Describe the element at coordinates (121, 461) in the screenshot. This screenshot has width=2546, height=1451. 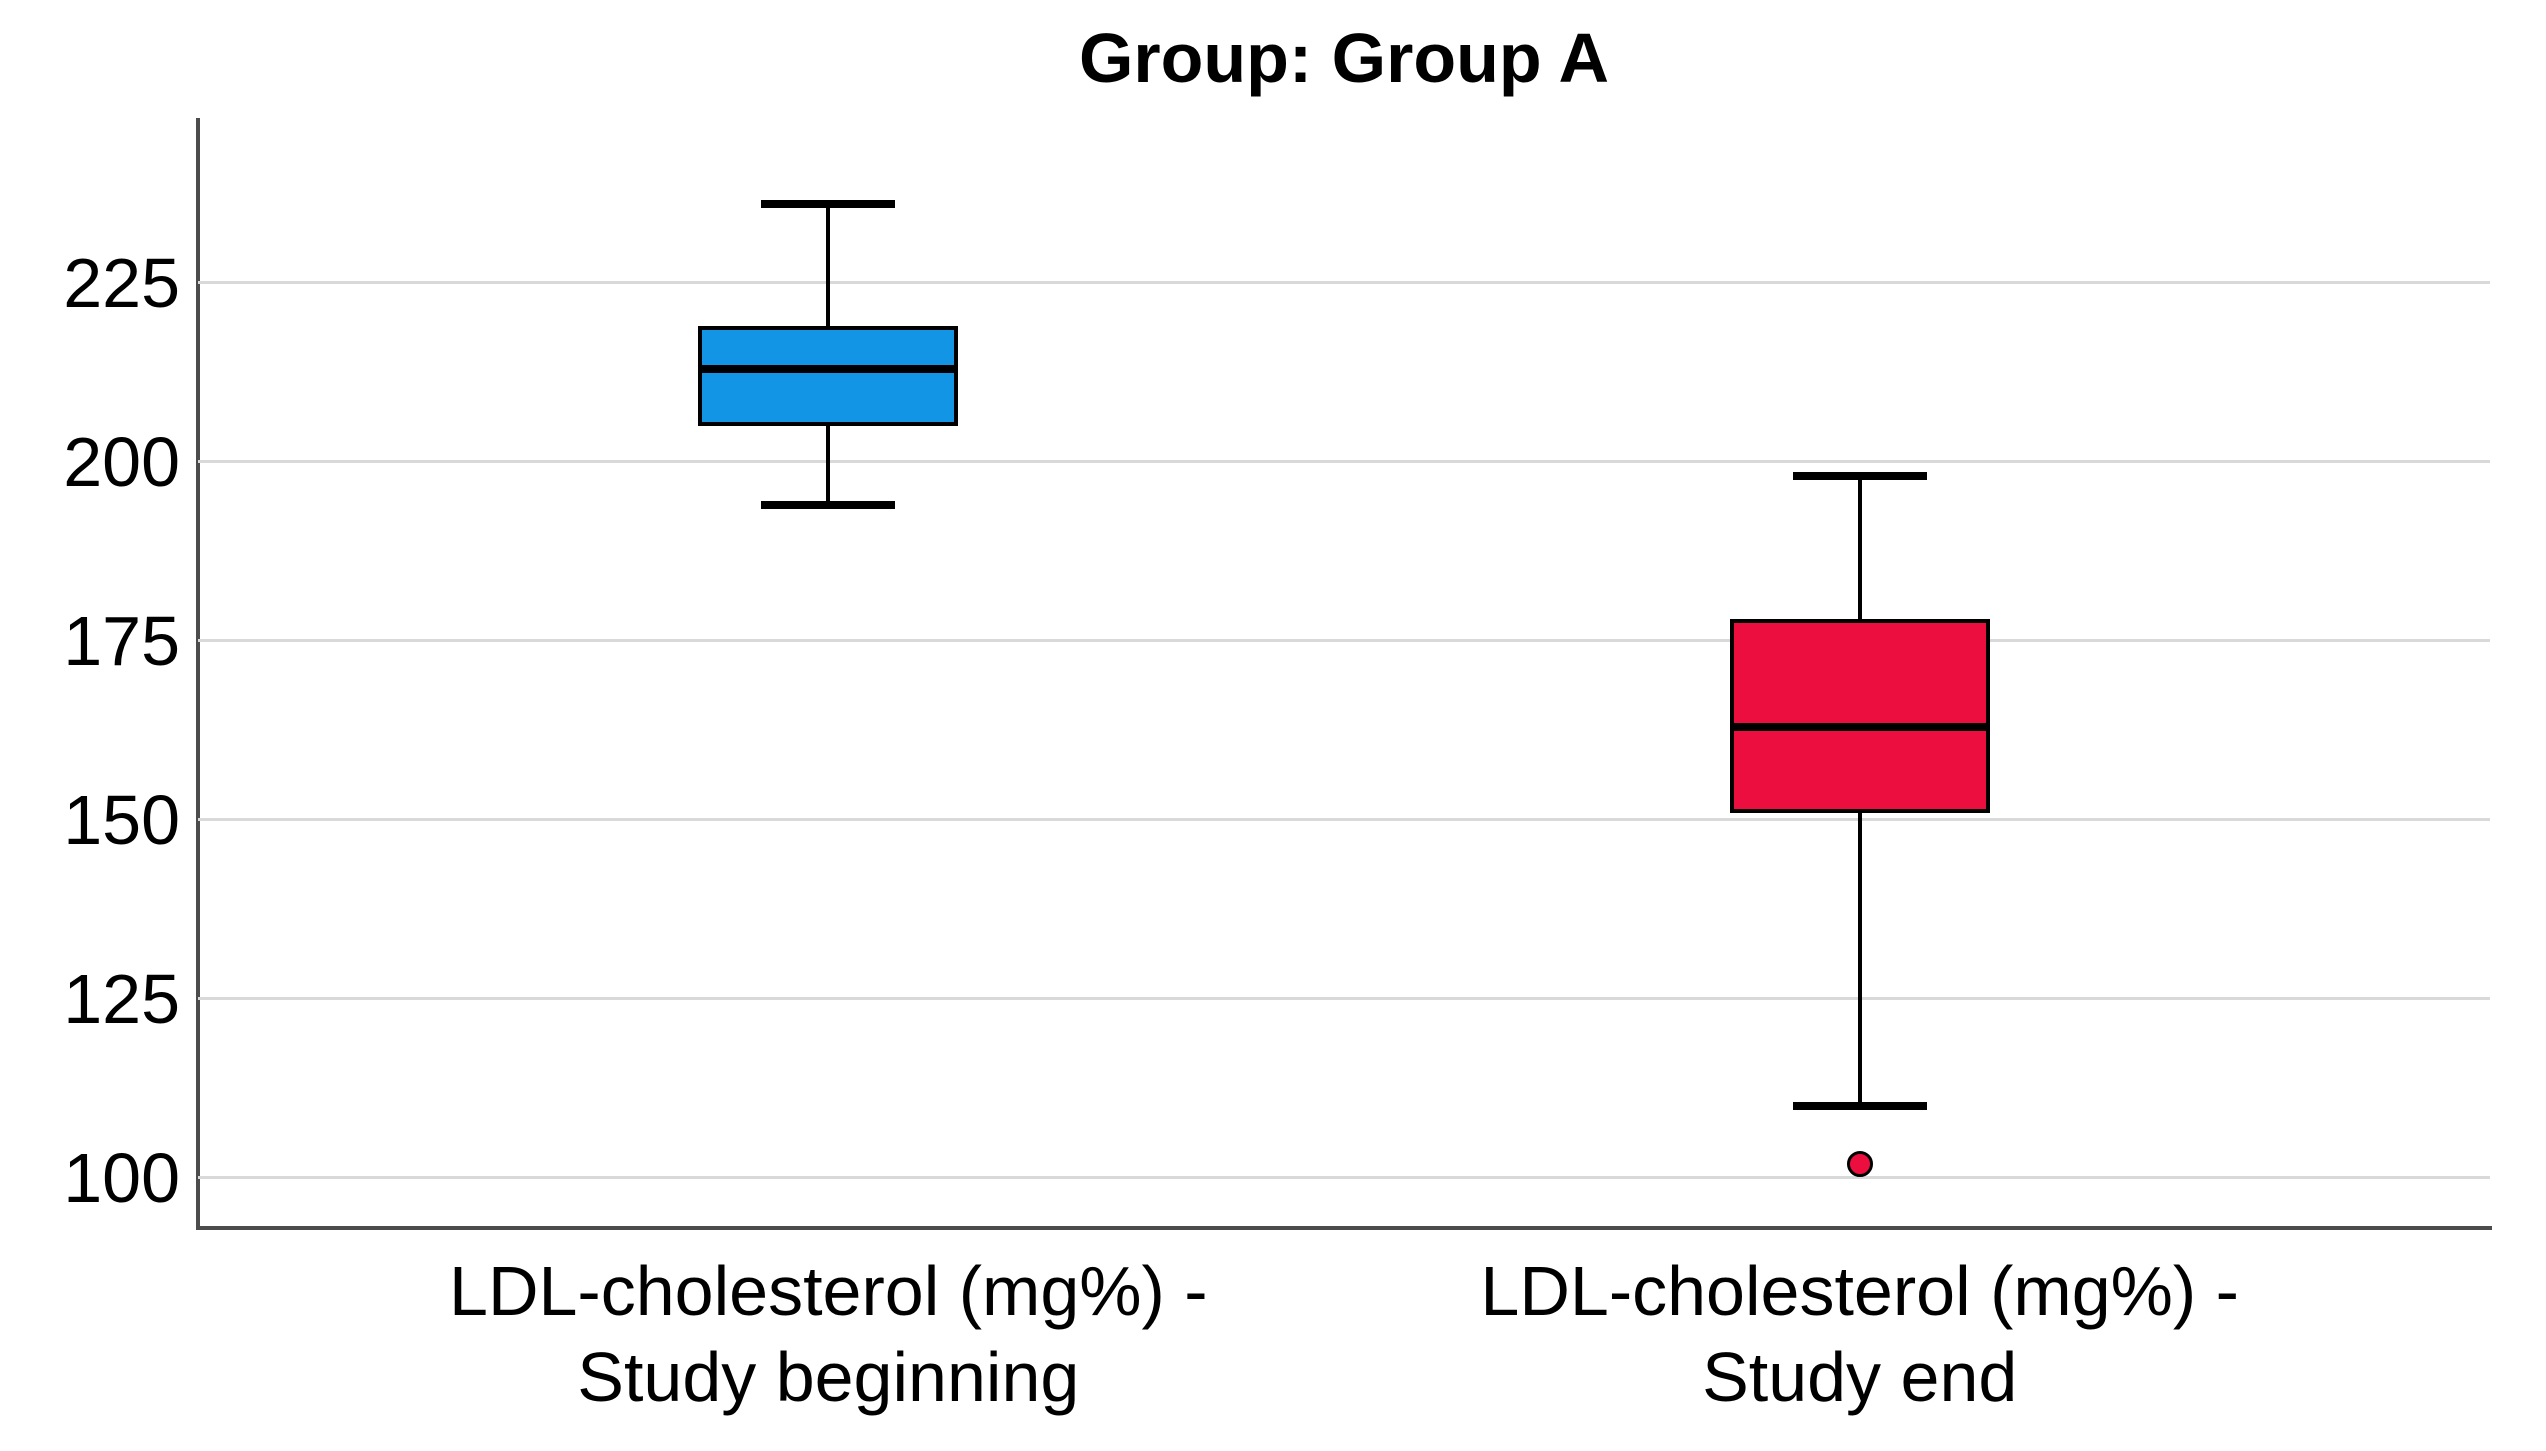
I see `y-tick-label: 200` at that location.